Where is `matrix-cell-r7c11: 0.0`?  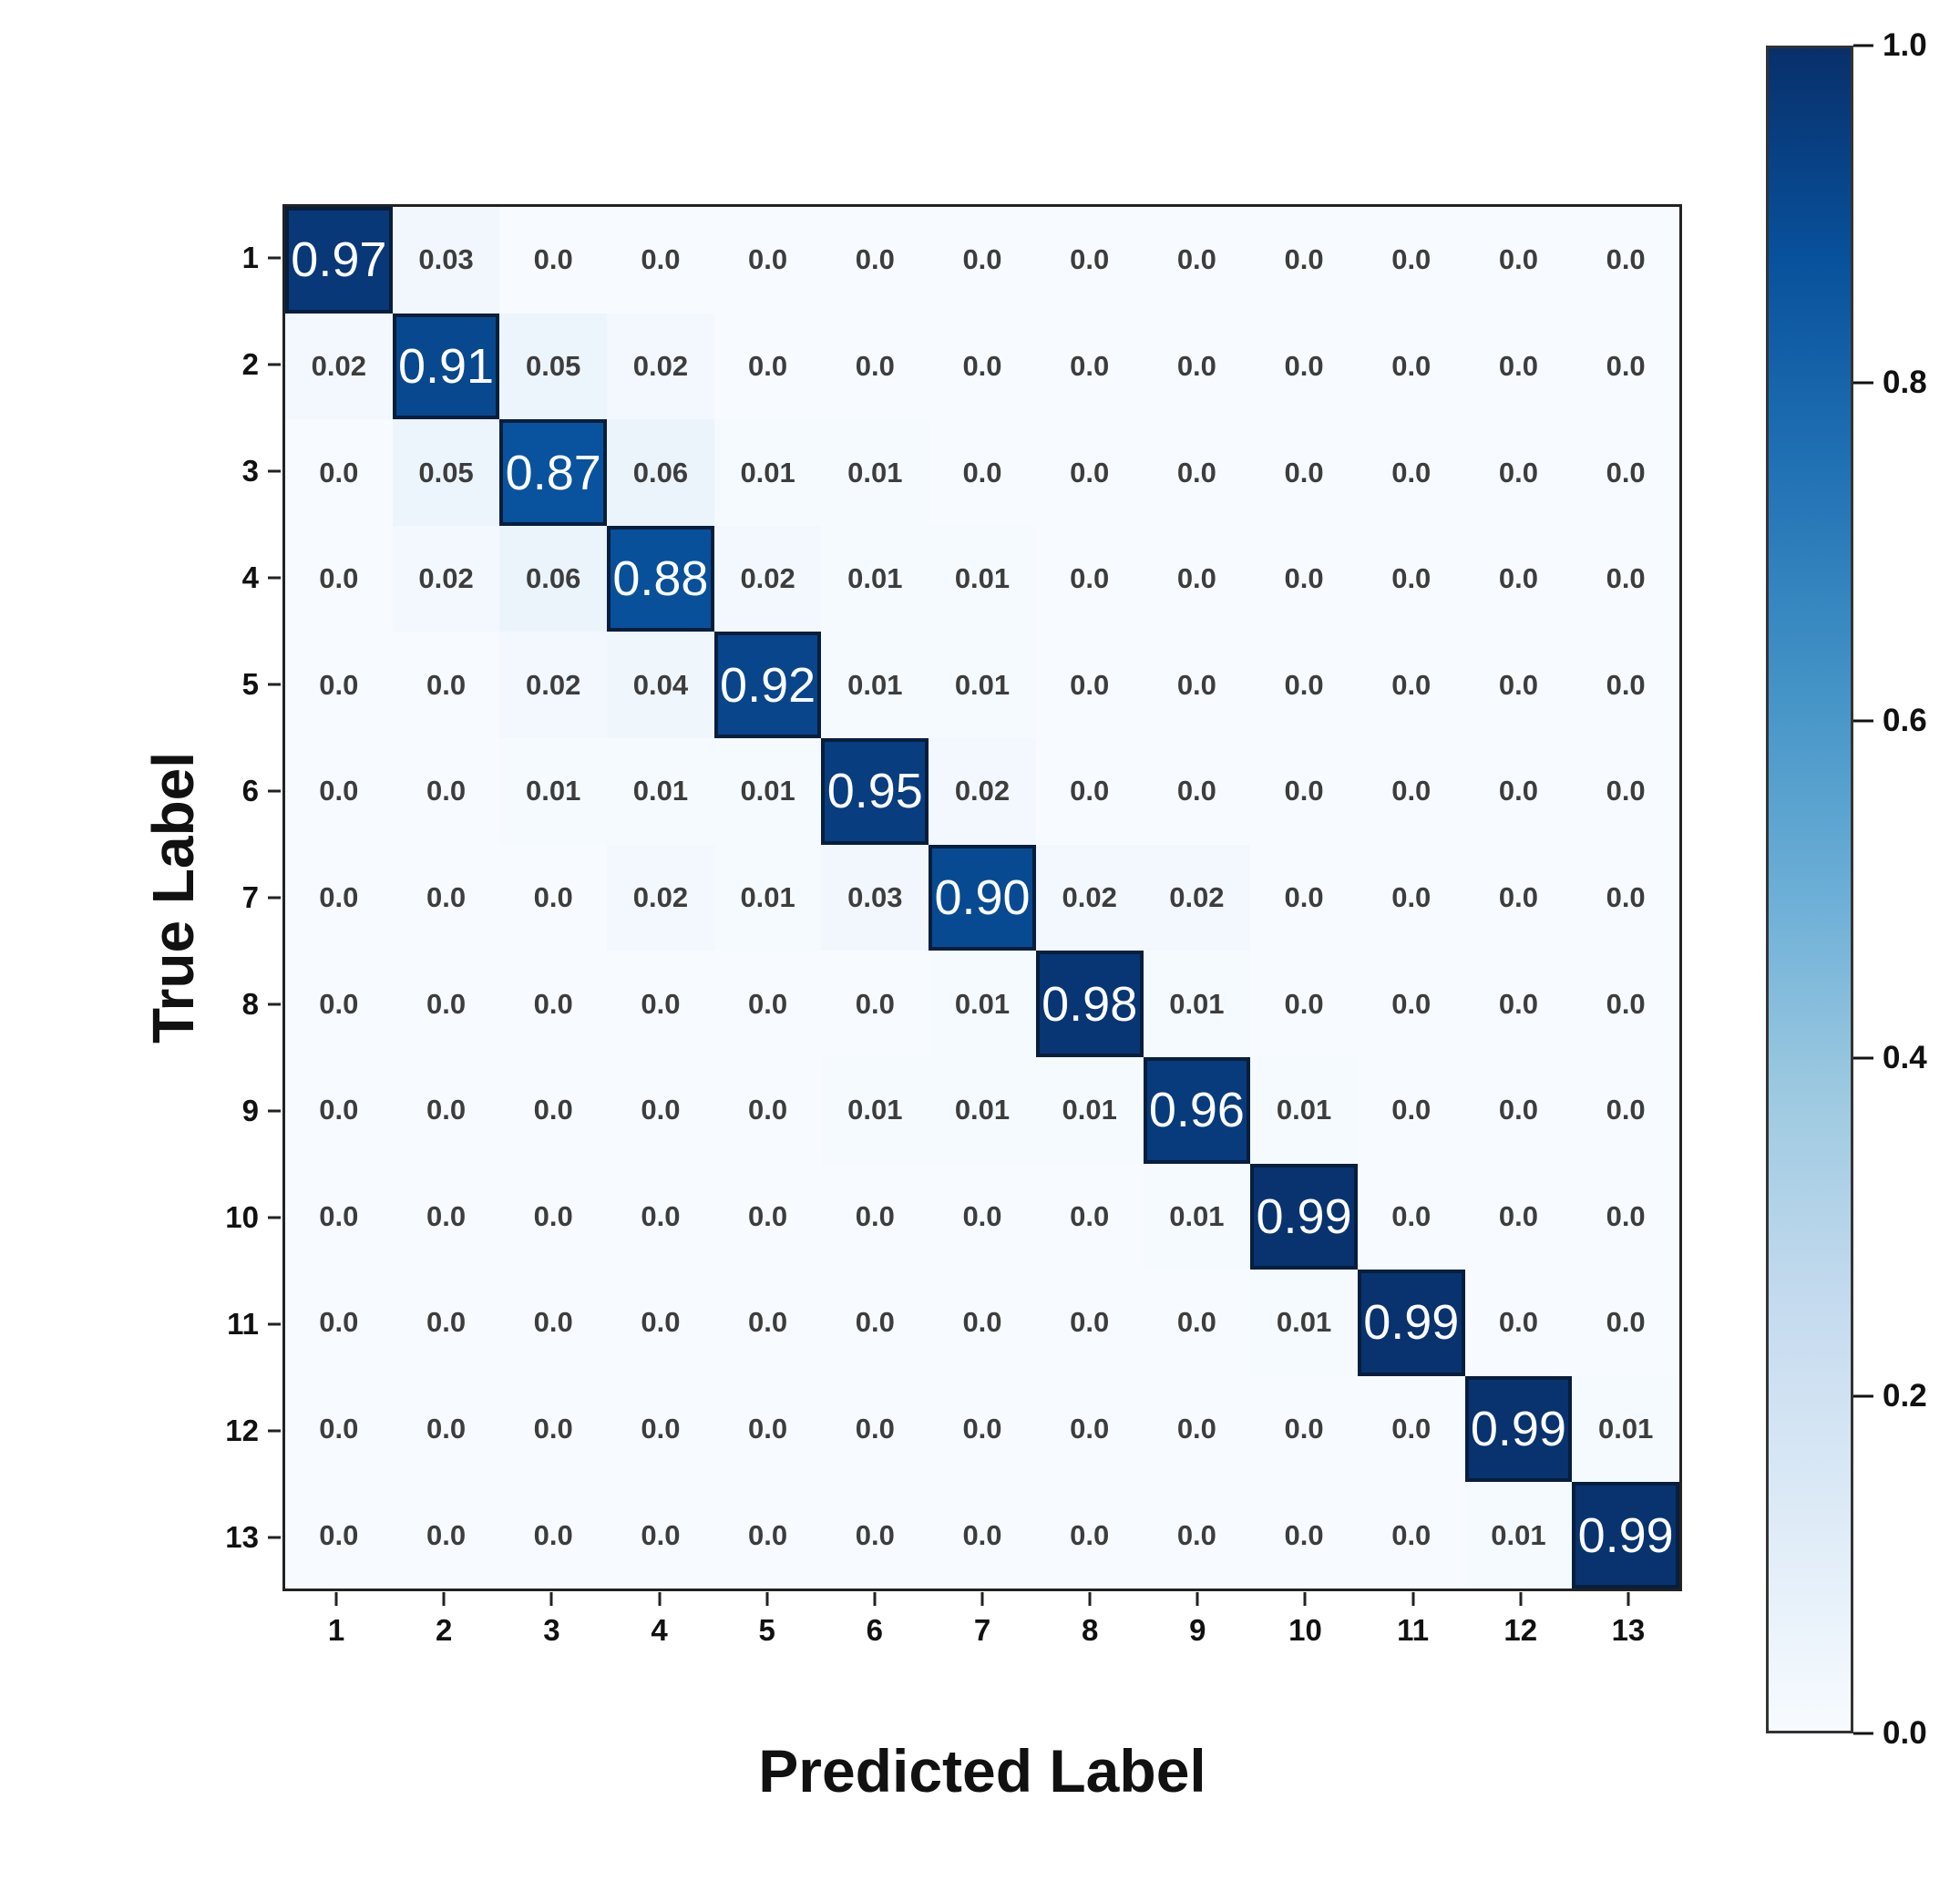
matrix-cell-r7c11: 0.0 is located at coordinates (1411, 897).